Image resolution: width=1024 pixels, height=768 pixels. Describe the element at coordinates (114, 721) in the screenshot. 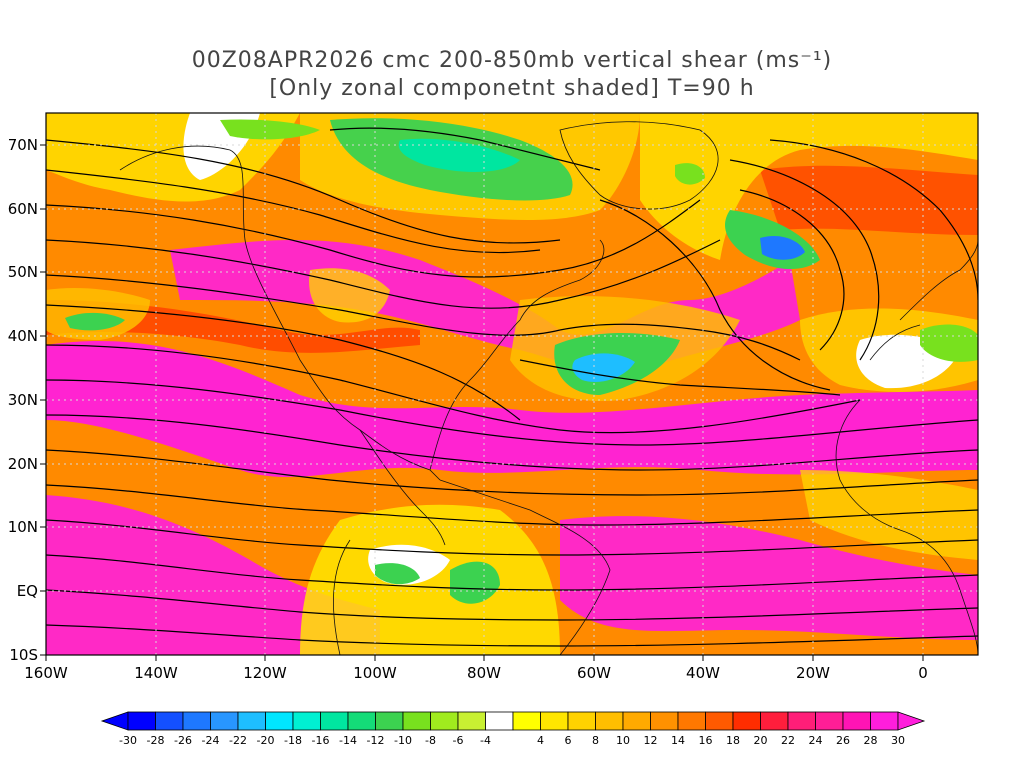

I see `colorbar-arrow-left` at that location.